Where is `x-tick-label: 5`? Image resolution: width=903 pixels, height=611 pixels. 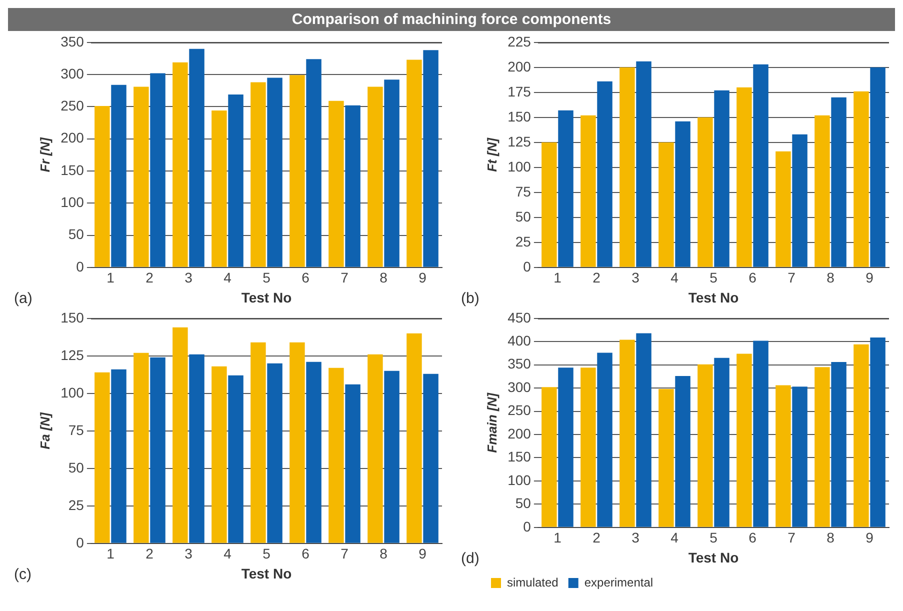 x-tick-label: 5 is located at coordinates (714, 538).